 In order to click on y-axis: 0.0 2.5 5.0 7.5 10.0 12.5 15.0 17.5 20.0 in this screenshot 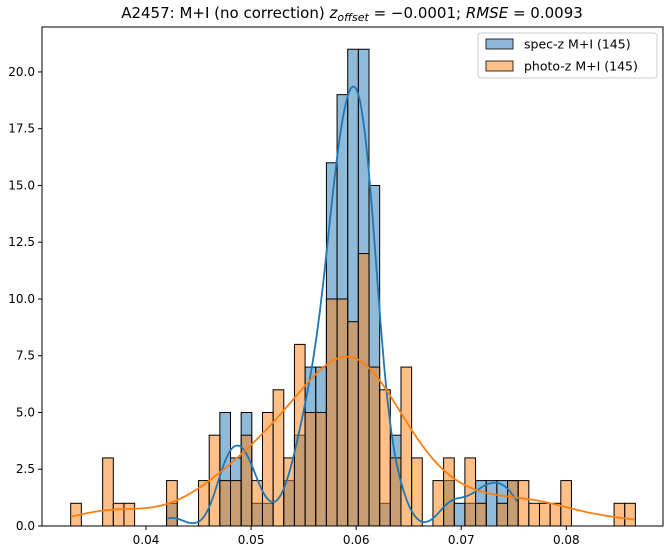, I will do `click(25, 299)`.